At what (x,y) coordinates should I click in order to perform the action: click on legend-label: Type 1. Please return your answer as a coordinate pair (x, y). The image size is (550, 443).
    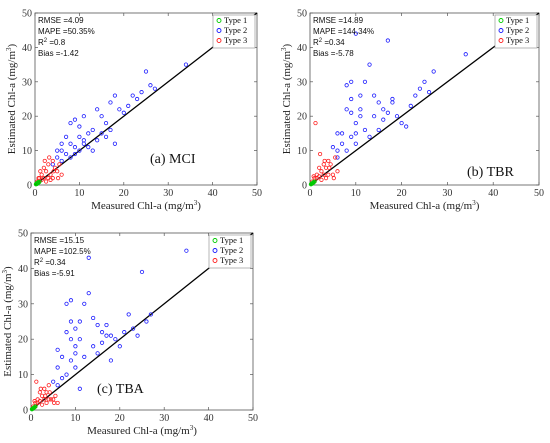
    Looking at the image, I should click on (517, 20).